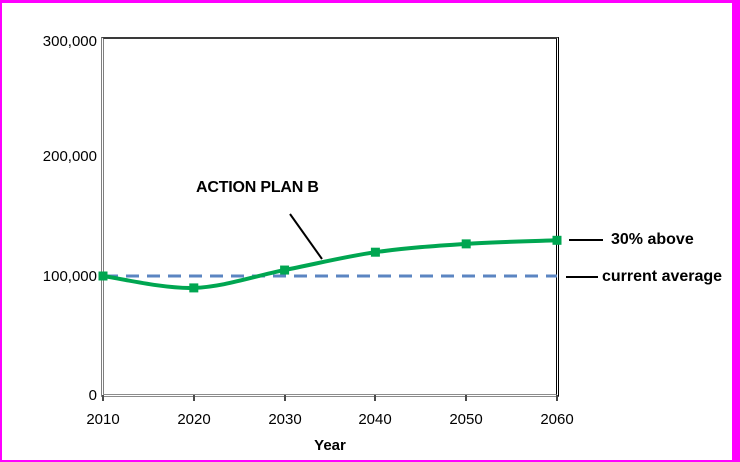 Image resolution: width=740 pixels, height=462 pixels. Describe the element at coordinates (557, 419) in the screenshot. I see `x-axis-tick-label: 2060` at that location.